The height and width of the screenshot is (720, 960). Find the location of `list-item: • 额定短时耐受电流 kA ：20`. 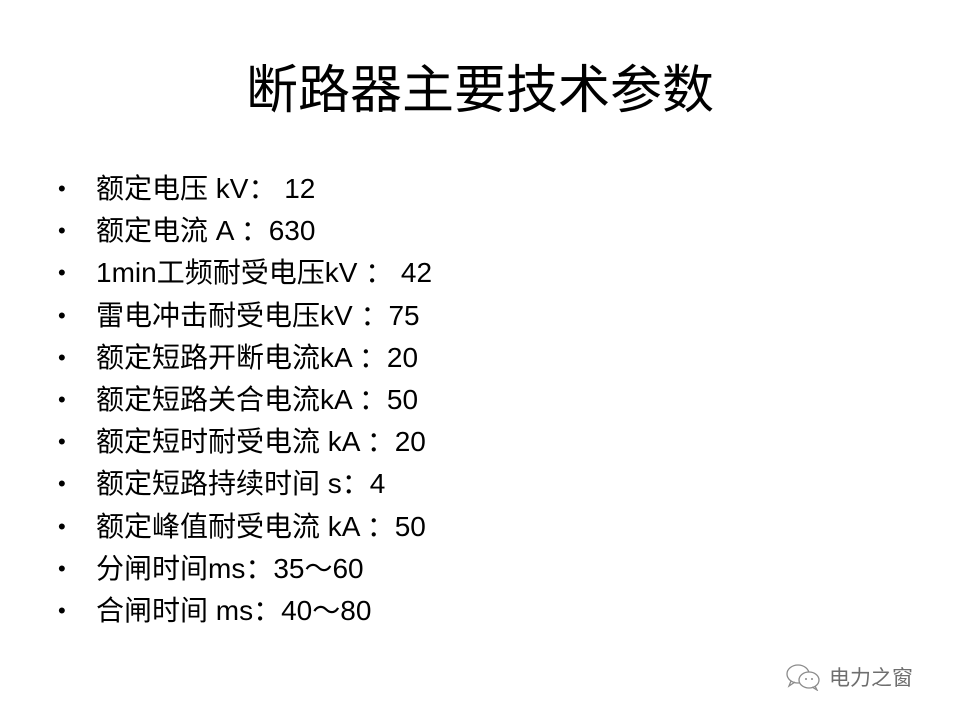

list-item: • 额定短时耐受电流 kA ：20 is located at coordinates (245, 442).